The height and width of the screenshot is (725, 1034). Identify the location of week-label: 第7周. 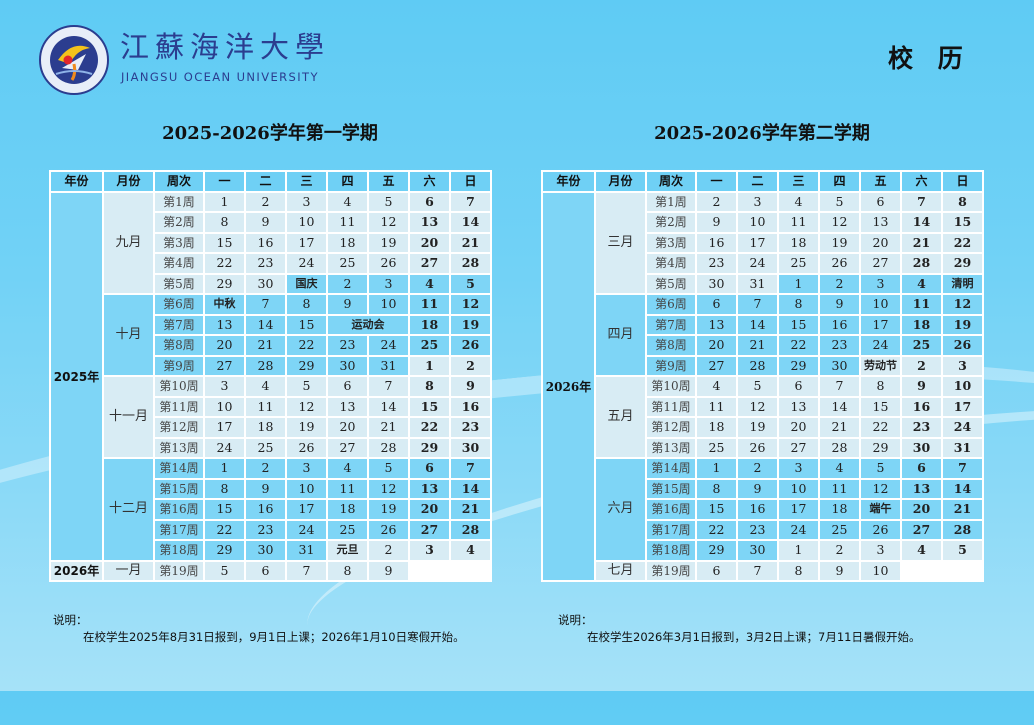
(671, 324).